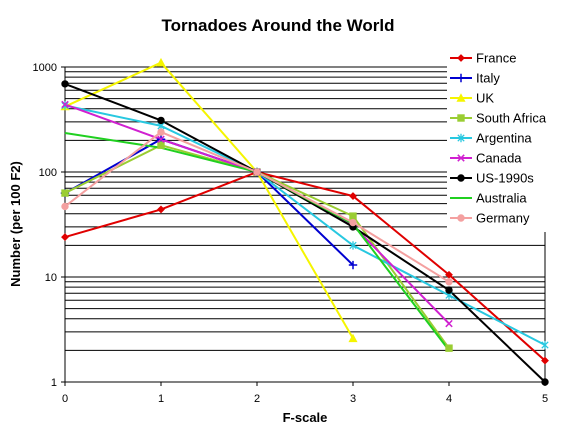  I want to click on legend-label-uk: UK, so click(485, 98).